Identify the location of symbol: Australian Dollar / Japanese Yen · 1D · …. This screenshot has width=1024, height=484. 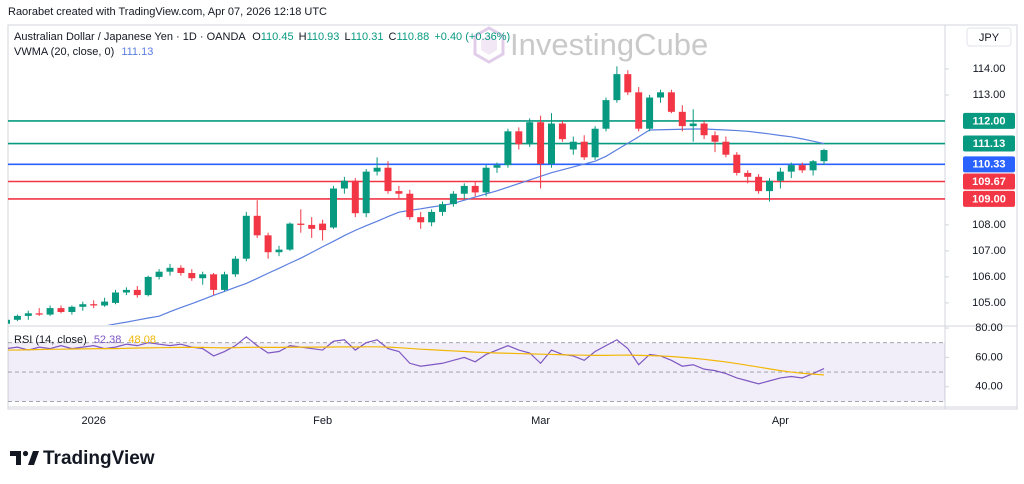
(130, 37).